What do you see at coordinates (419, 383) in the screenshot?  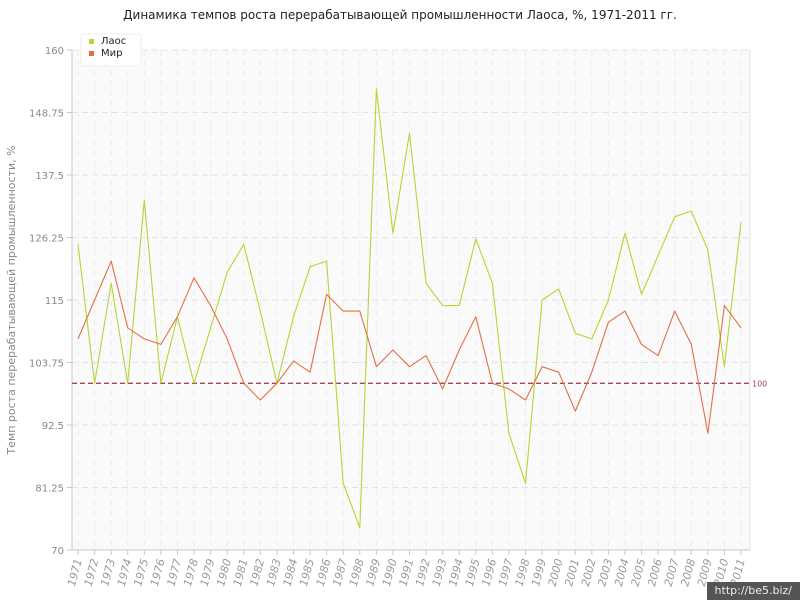 I see `reference-line-layer: 100` at bounding box center [419, 383].